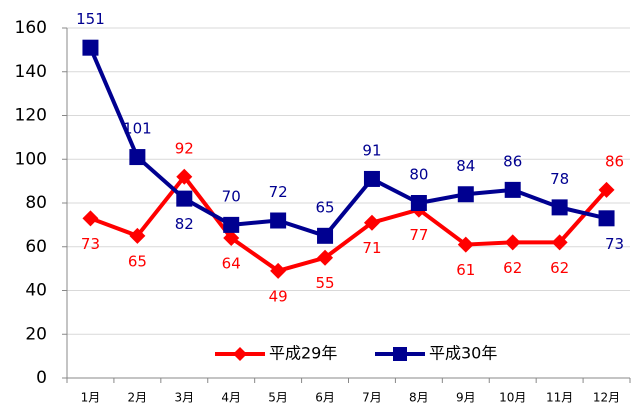 The image size is (633, 409). I want to click on x-tick-label: 5月, so click(278, 398).